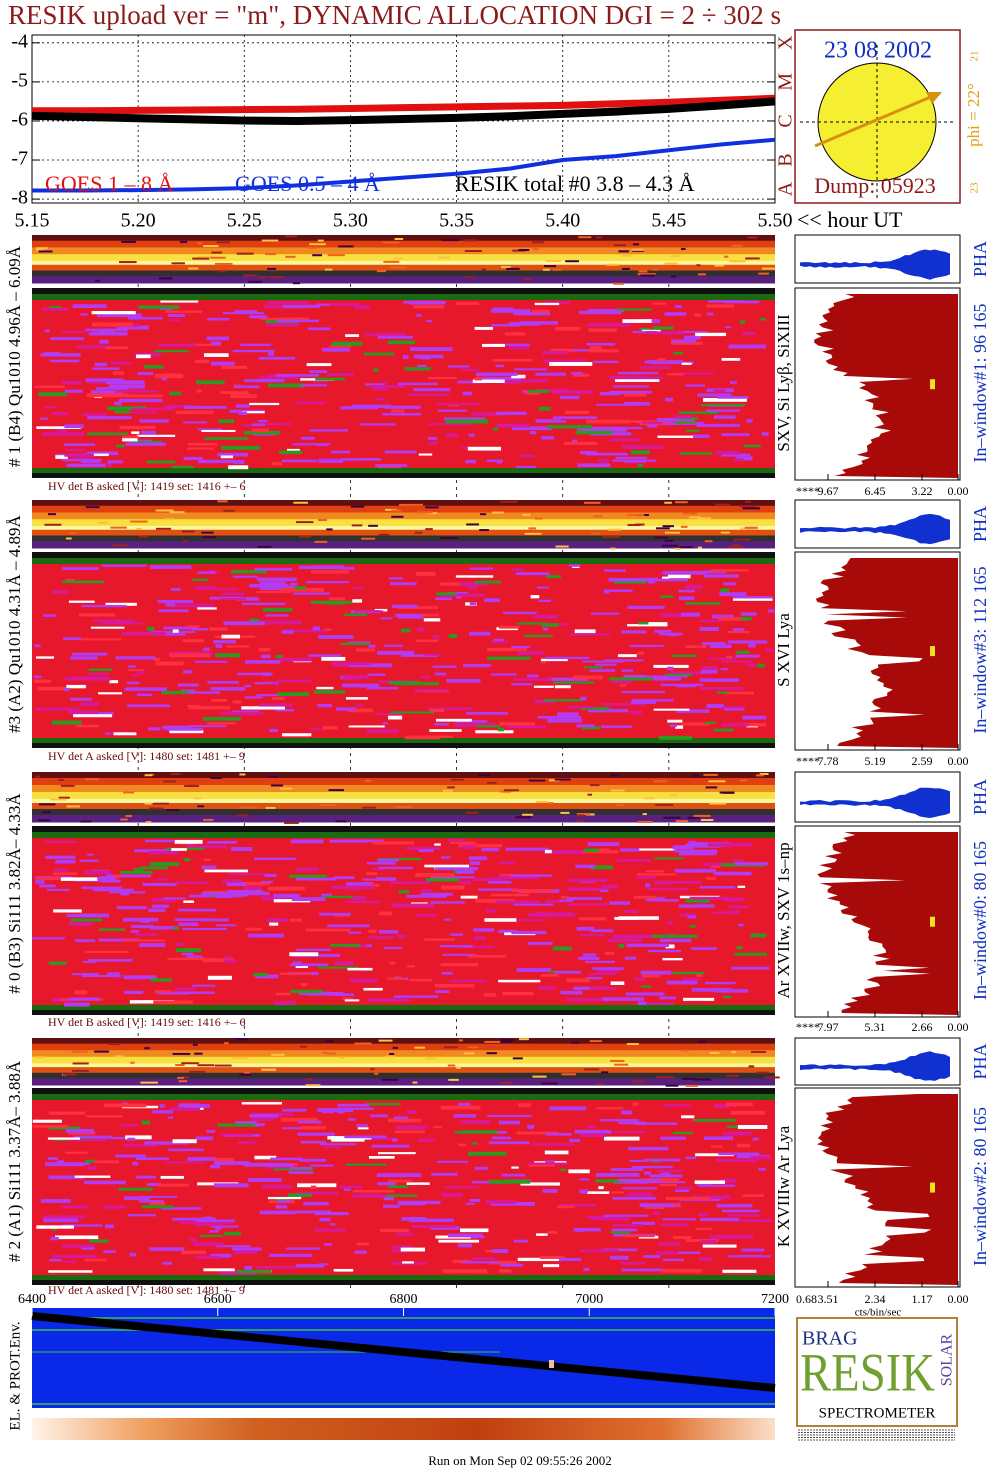 This screenshot has height=1476, width=1004. I want to click on hist-overflow: ****, so click(808, 491).